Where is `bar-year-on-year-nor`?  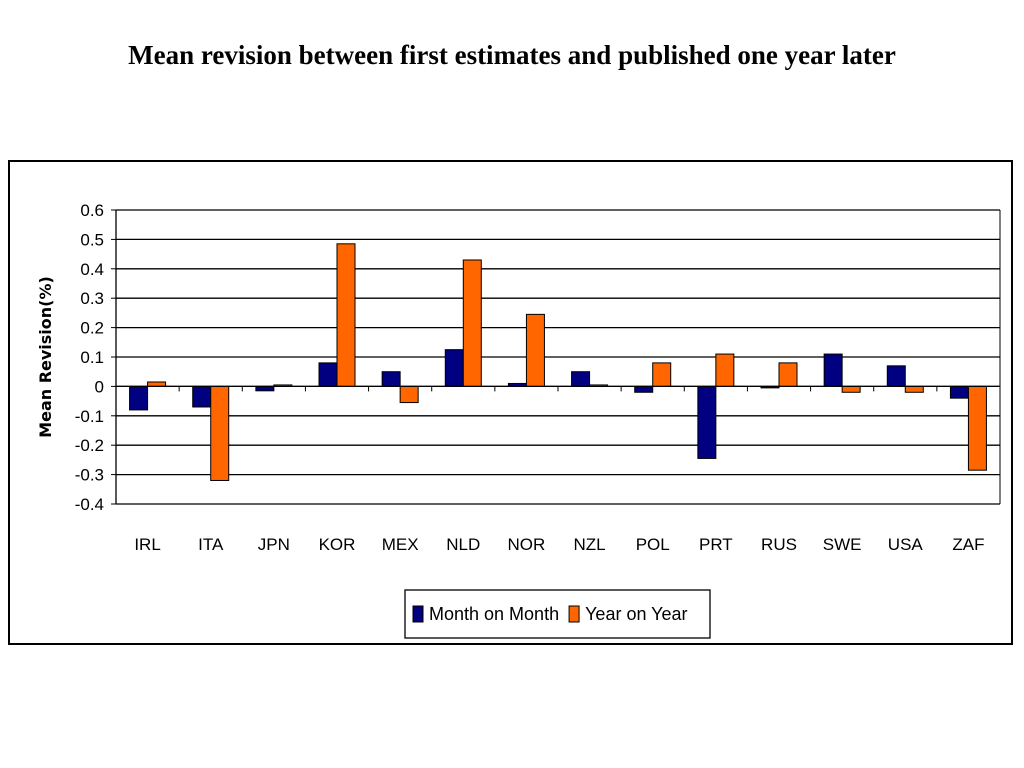 bar-year-on-year-nor is located at coordinates (535, 350).